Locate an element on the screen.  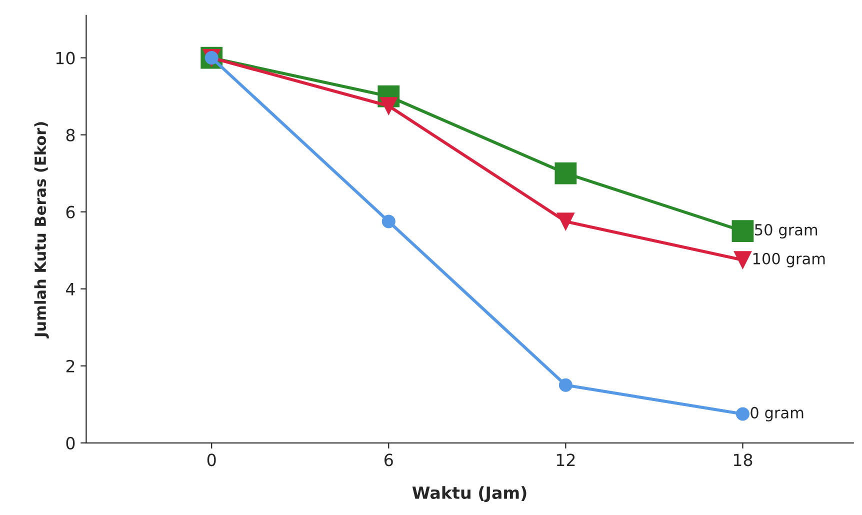
x-tick-label: 18 is located at coordinates (743, 460).